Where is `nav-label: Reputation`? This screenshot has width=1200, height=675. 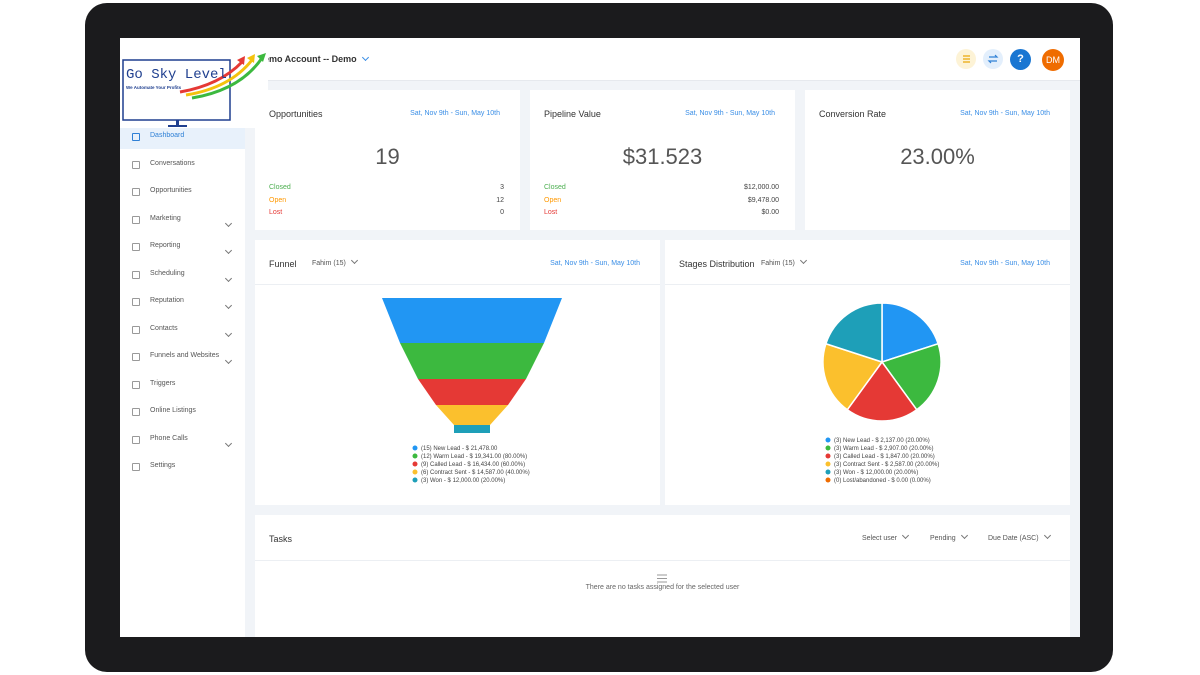
nav-label: Reputation is located at coordinates (167, 300).